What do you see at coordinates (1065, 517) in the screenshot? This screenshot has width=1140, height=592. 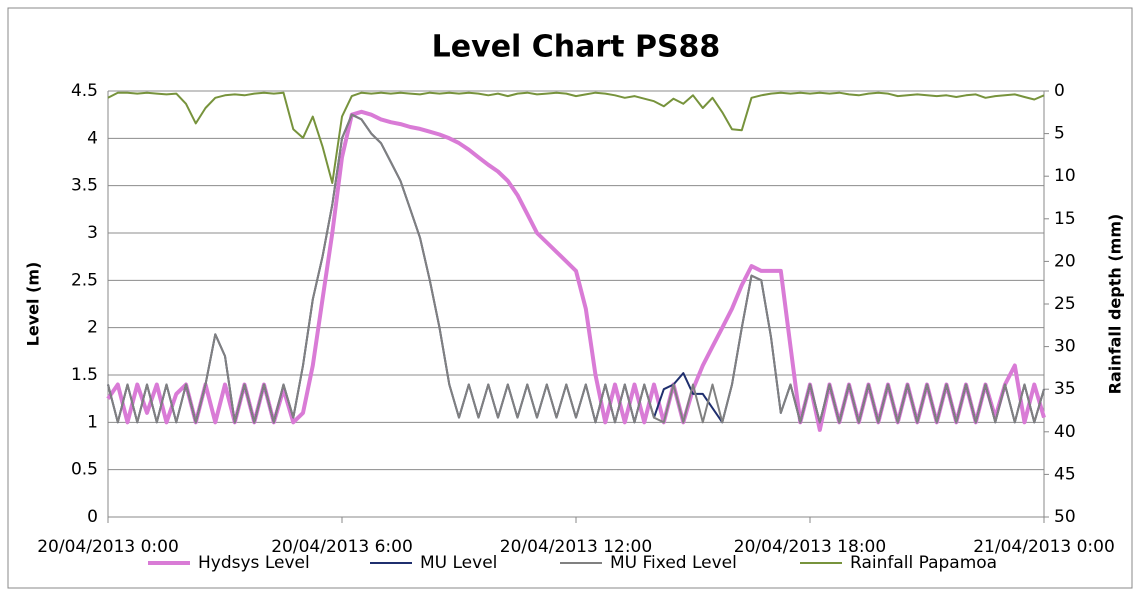 I see `y2-tick-label: 50` at bounding box center [1065, 517].